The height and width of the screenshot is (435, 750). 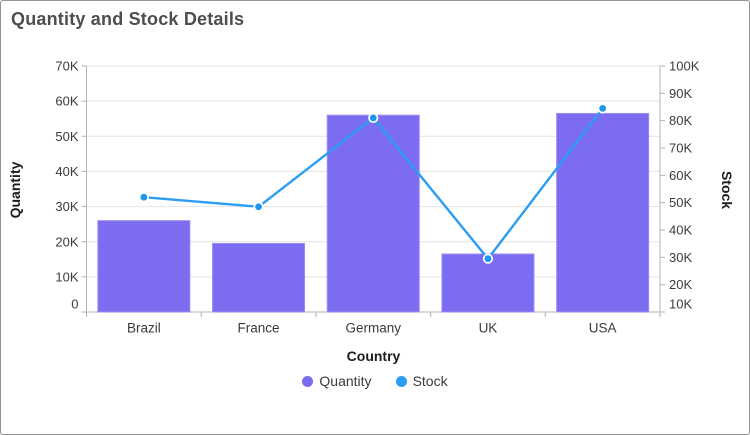 What do you see at coordinates (259, 277) in the screenshot?
I see `bar-france` at bounding box center [259, 277].